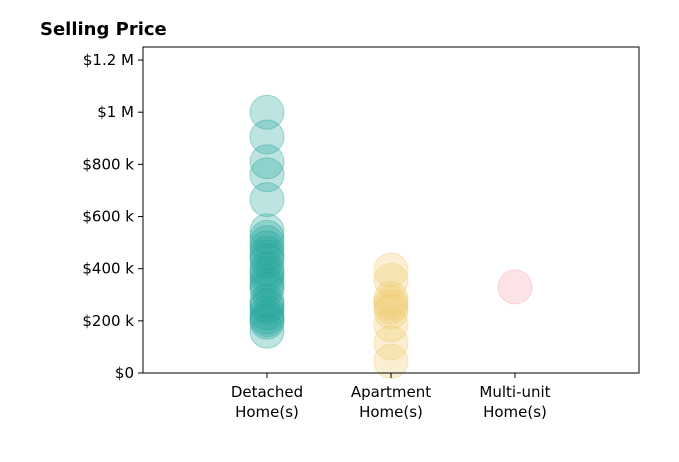 This screenshot has height=462, width=679. I want to click on chart-title: Selling Price, so click(103, 29).